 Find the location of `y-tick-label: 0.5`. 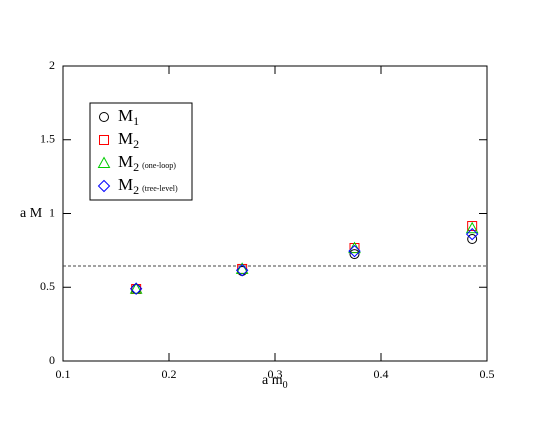

y-tick-label: 0.5 is located at coordinates (47, 286).